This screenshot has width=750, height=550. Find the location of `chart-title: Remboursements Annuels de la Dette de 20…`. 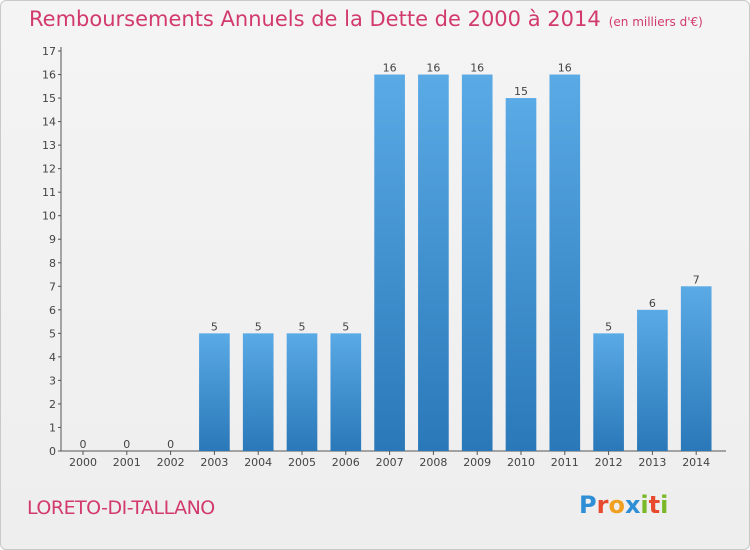

chart-title: Remboursements Annuels de la Dette de 20… is located at coordinates (366, 19).